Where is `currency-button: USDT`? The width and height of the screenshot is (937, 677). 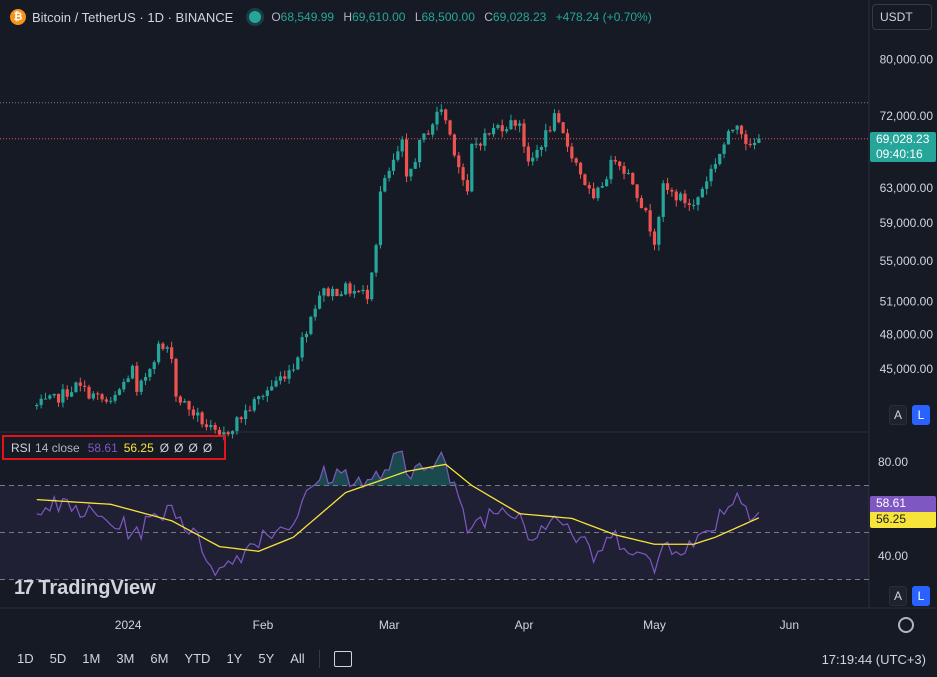 currency-button: USDT is located at coordinates (902, 17).